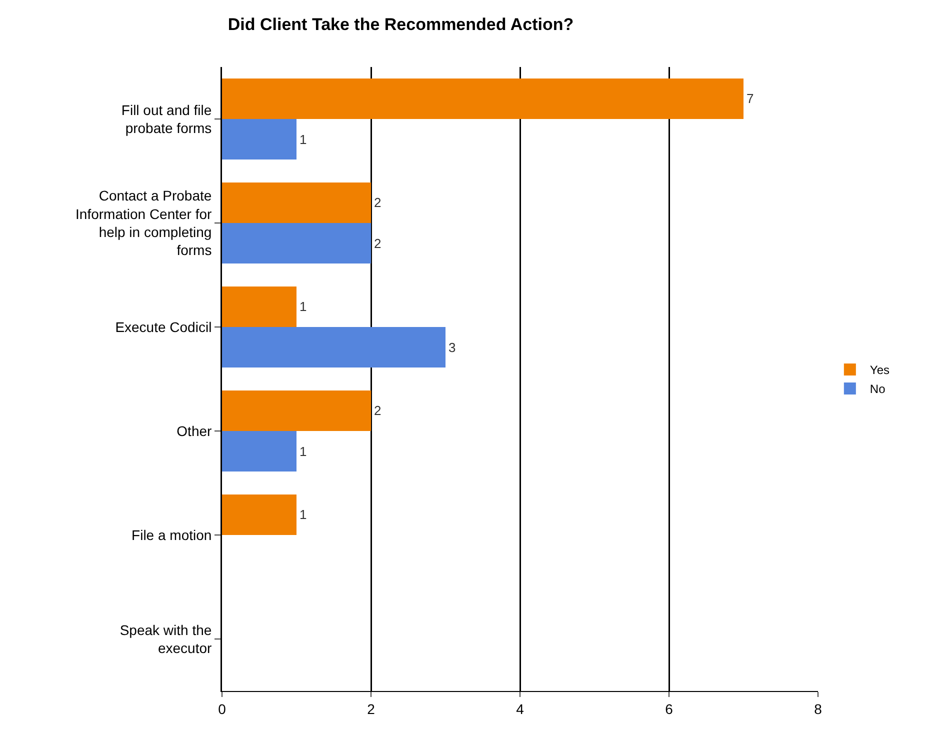 This screenshot has width=932, height=729. I want to click on y-tick-label: Execute Codicil, so click(163, 326).